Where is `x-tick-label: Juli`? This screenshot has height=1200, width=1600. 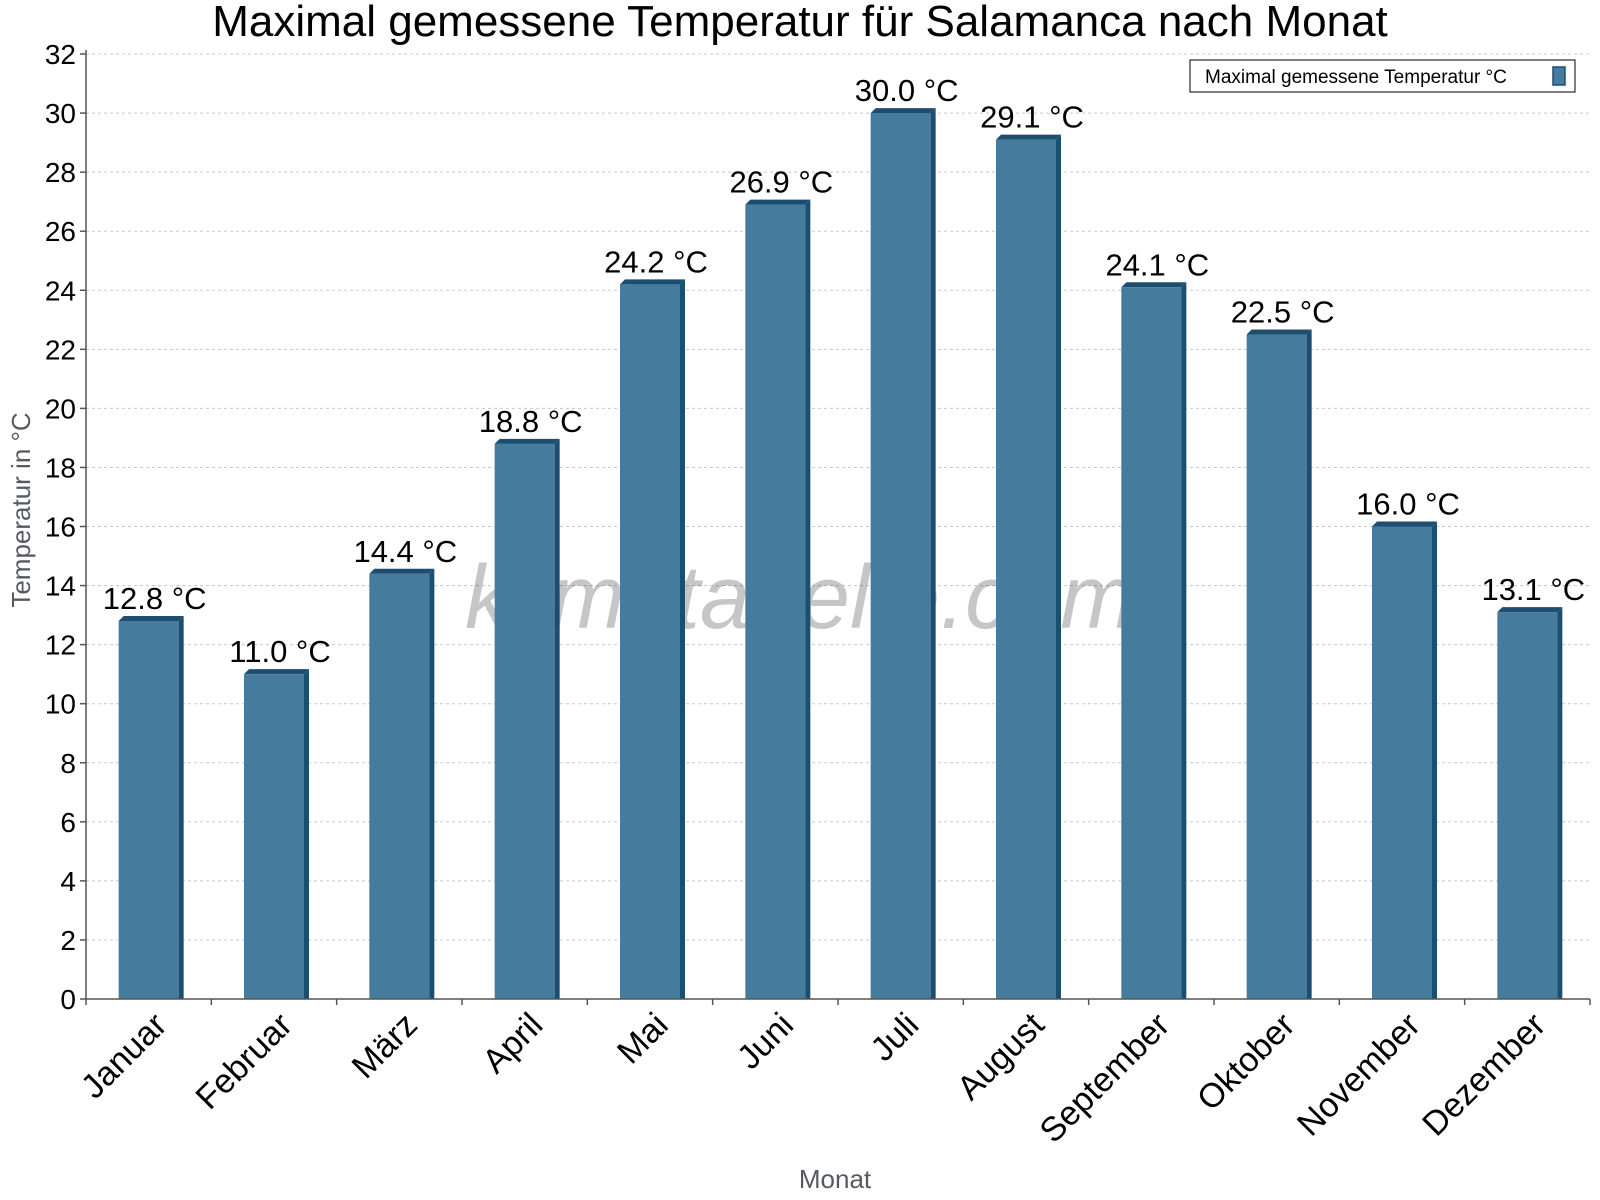 x-tick-label: Juli is located at coordinates (894, 1037).